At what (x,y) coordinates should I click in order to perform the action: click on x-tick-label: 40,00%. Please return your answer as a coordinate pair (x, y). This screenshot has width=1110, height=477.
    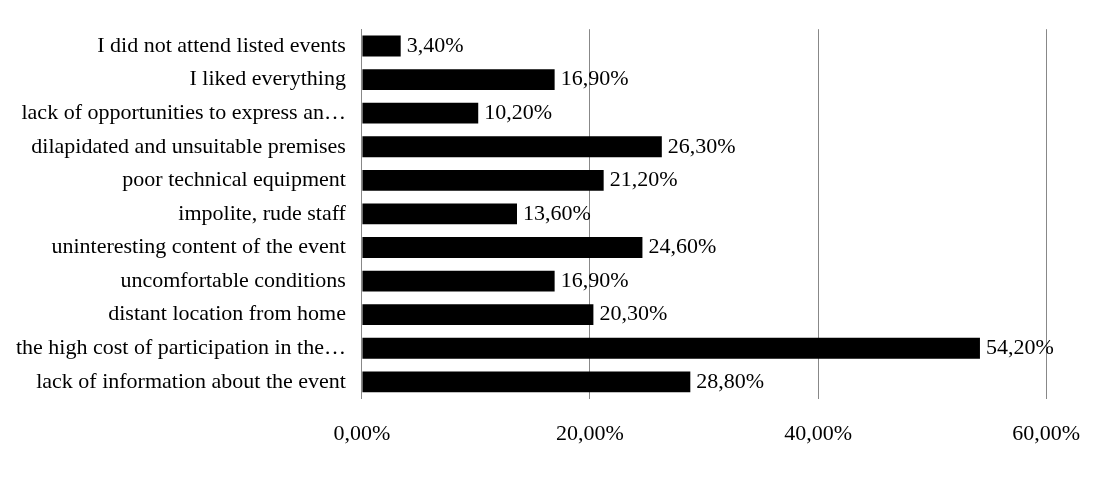
    Looking at the image, I should click on (818, 432).